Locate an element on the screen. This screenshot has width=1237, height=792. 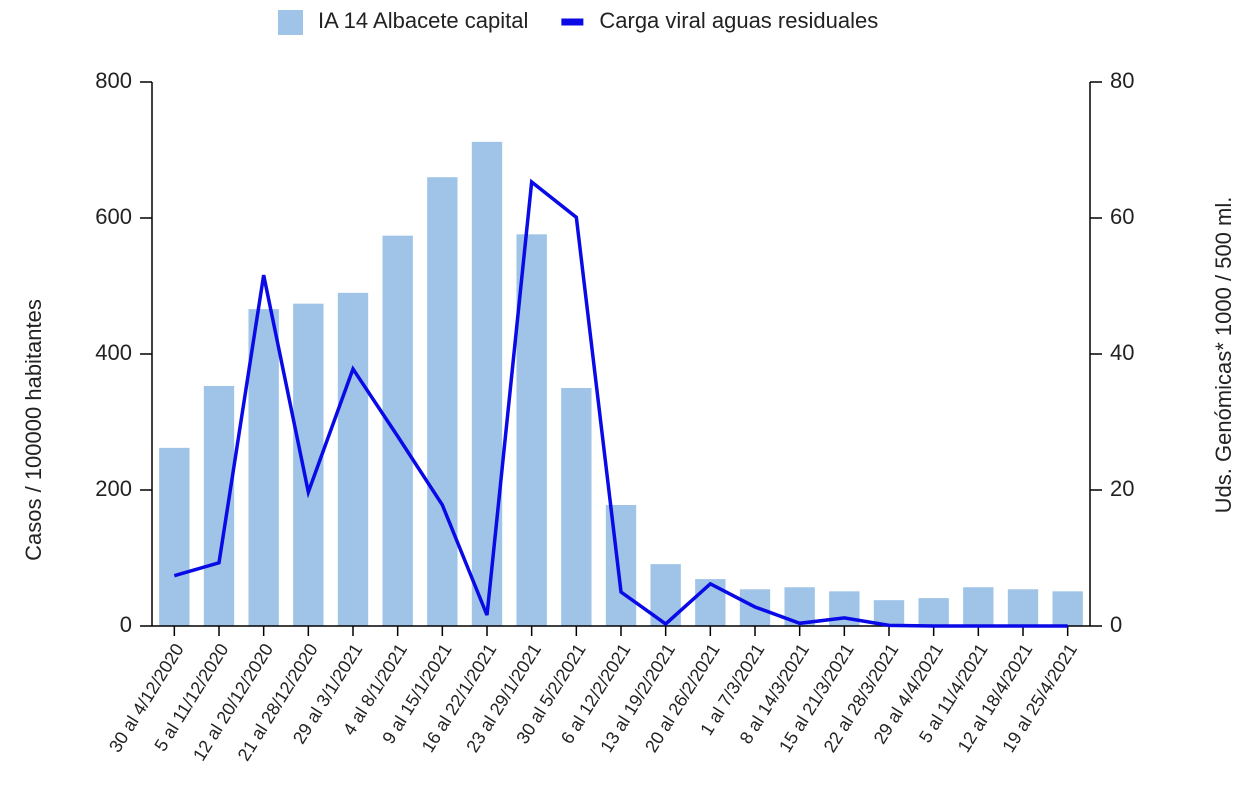
legend-label: IA 14 Albacete capital is located at coordinates (423, 20).